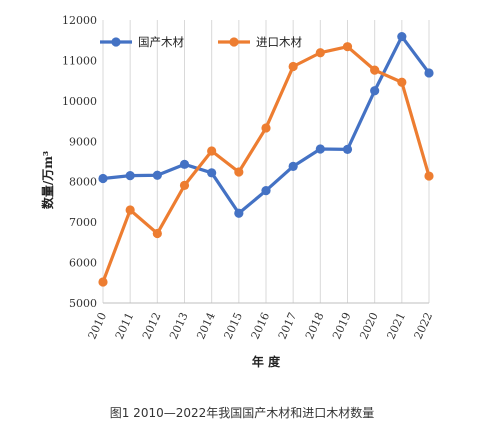 This screenshot has height=436, width=484. What do you see at coordinates (402, 36) in the screenshot?
I see `data-point-0-2021` at bounding box center [402, 36].